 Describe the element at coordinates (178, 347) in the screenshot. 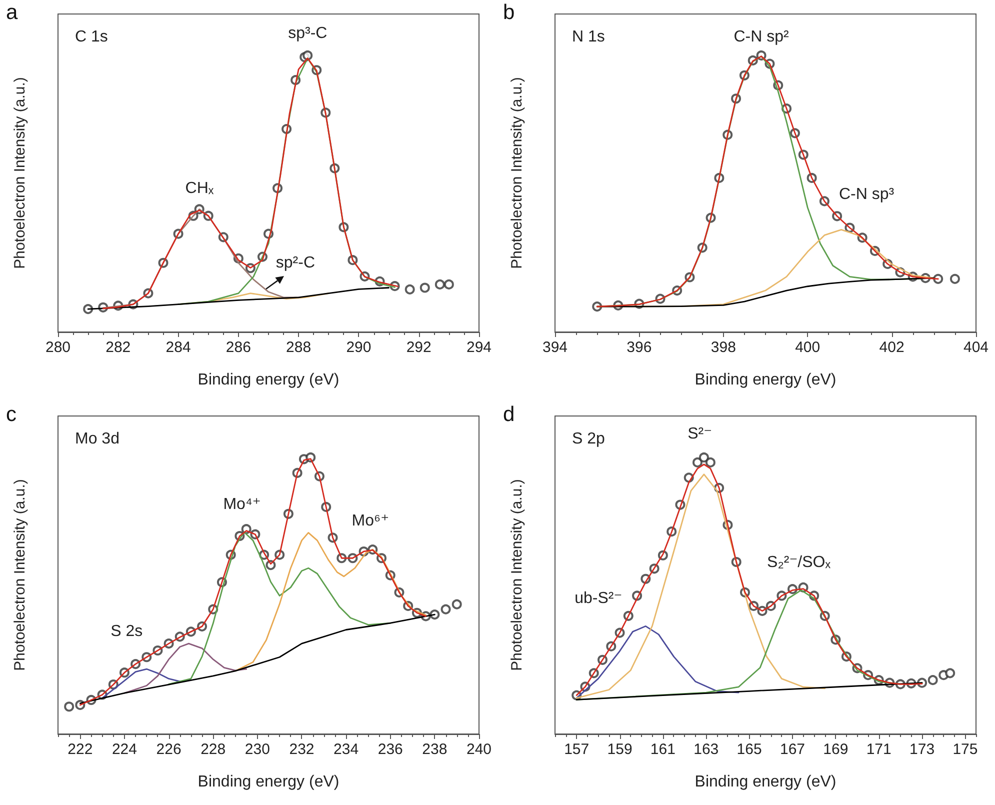

I see `x-tick-label: 284` at that location.